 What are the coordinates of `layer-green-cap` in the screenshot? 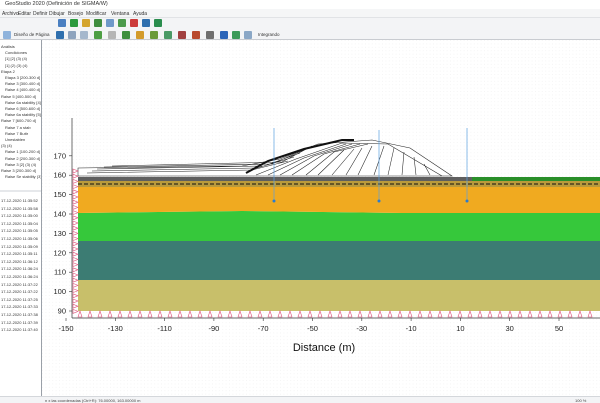 It's located at (536, 179).